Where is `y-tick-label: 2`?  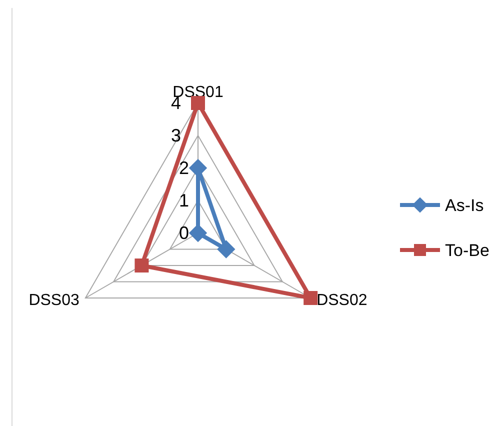 y-tick-label: 2 is located at coordinates (184, 168).